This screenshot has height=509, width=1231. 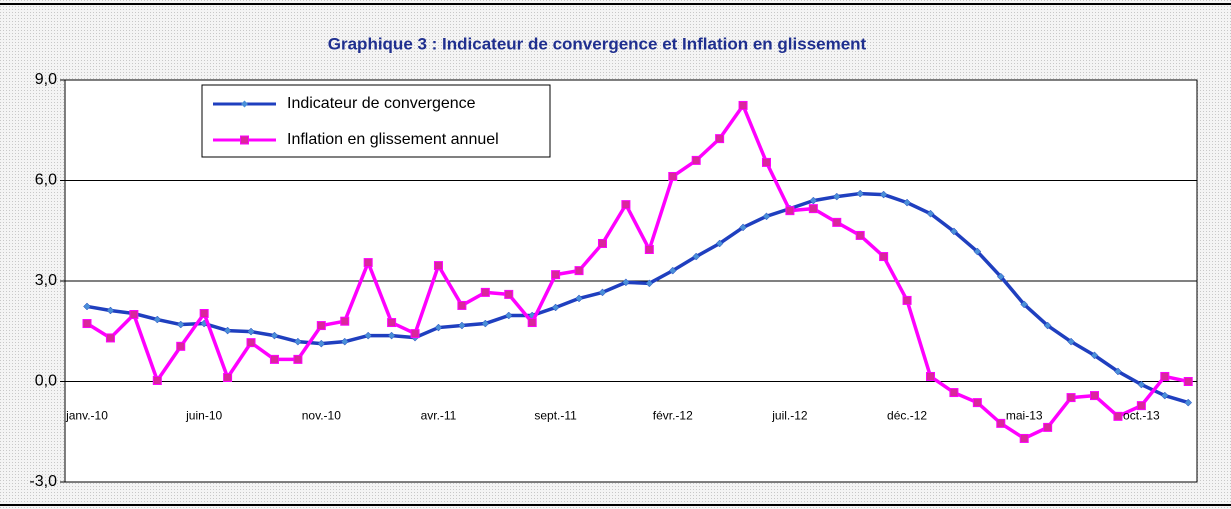 I want to click on legend, so click(x=376, y=121).